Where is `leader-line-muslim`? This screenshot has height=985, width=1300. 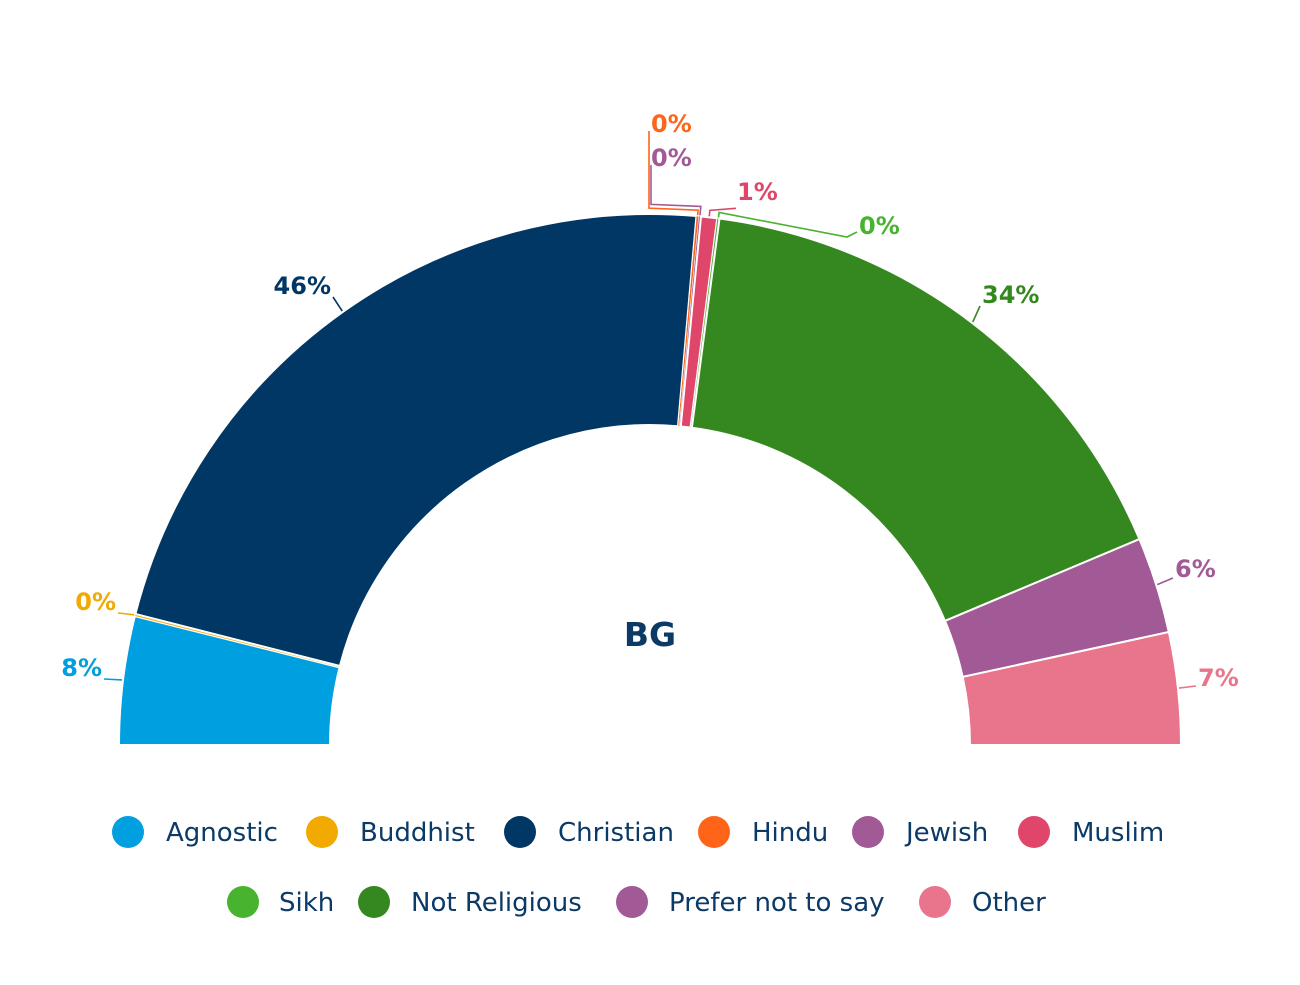 leader-line-muslim is located at coordinates (722, 212).